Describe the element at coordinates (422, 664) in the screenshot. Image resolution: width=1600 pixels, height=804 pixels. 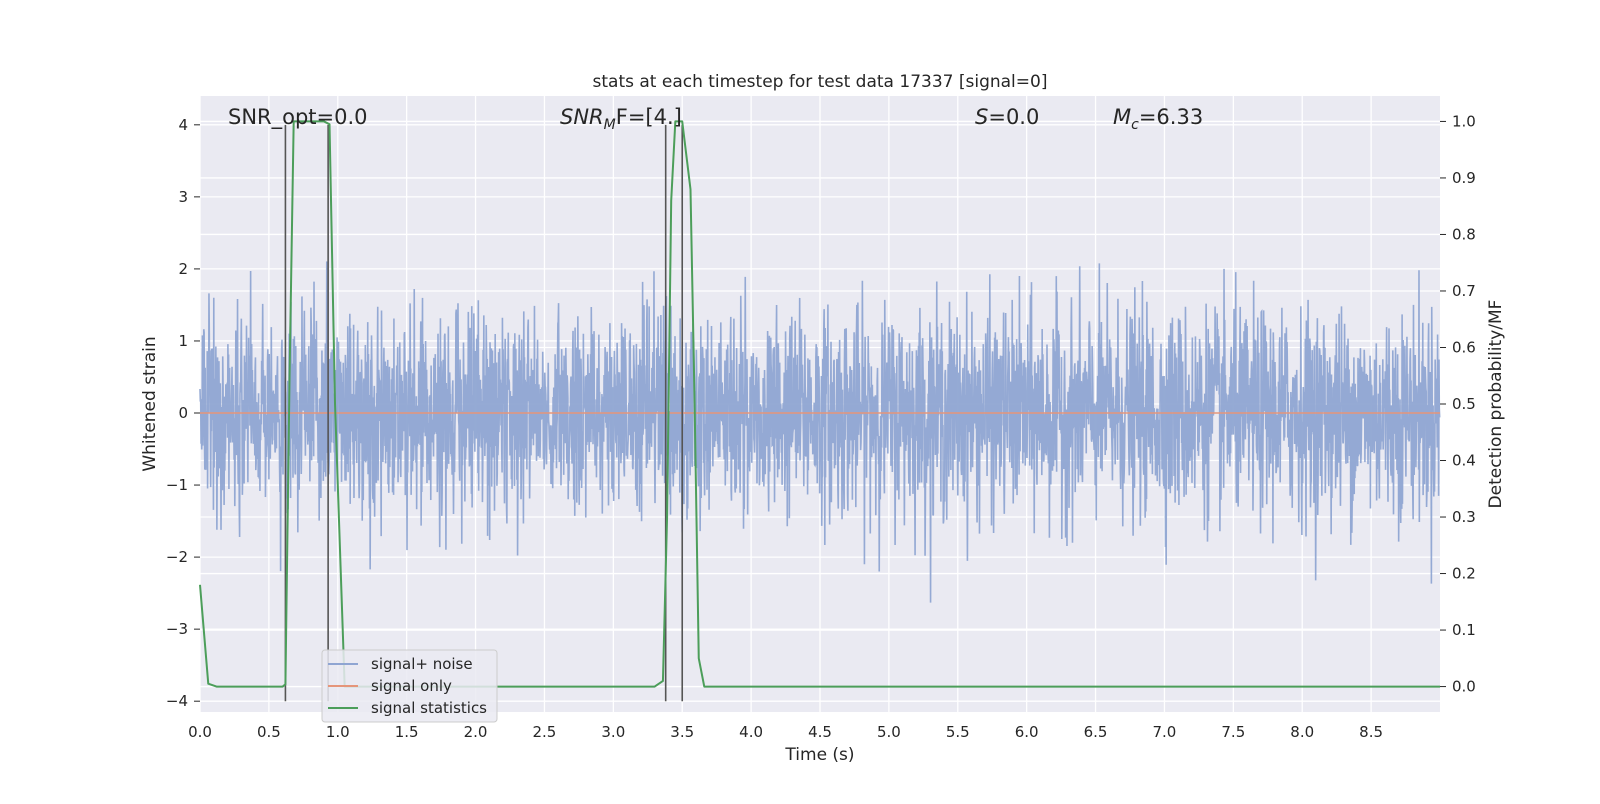
I see `legend-label-signal-noise: signal+ noise` at that location.